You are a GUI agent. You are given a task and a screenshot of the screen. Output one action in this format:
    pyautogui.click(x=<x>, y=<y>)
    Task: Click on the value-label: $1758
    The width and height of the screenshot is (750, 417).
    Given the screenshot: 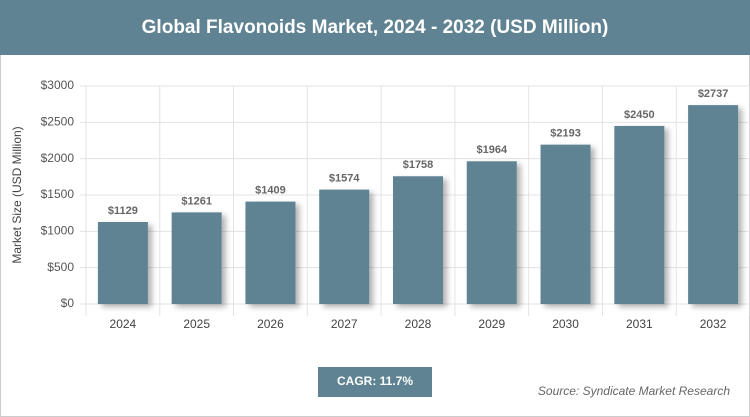 What is the action you would take?
    pyautogui.click(x=418, y=165)
    